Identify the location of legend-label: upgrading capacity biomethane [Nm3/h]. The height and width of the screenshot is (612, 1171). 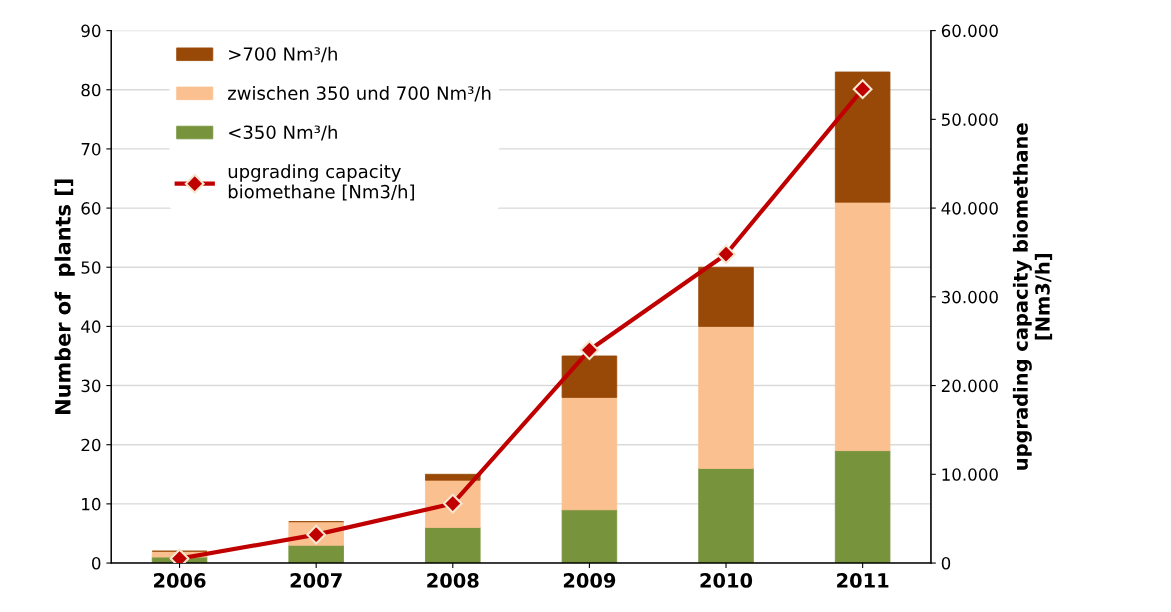
(321, 182).